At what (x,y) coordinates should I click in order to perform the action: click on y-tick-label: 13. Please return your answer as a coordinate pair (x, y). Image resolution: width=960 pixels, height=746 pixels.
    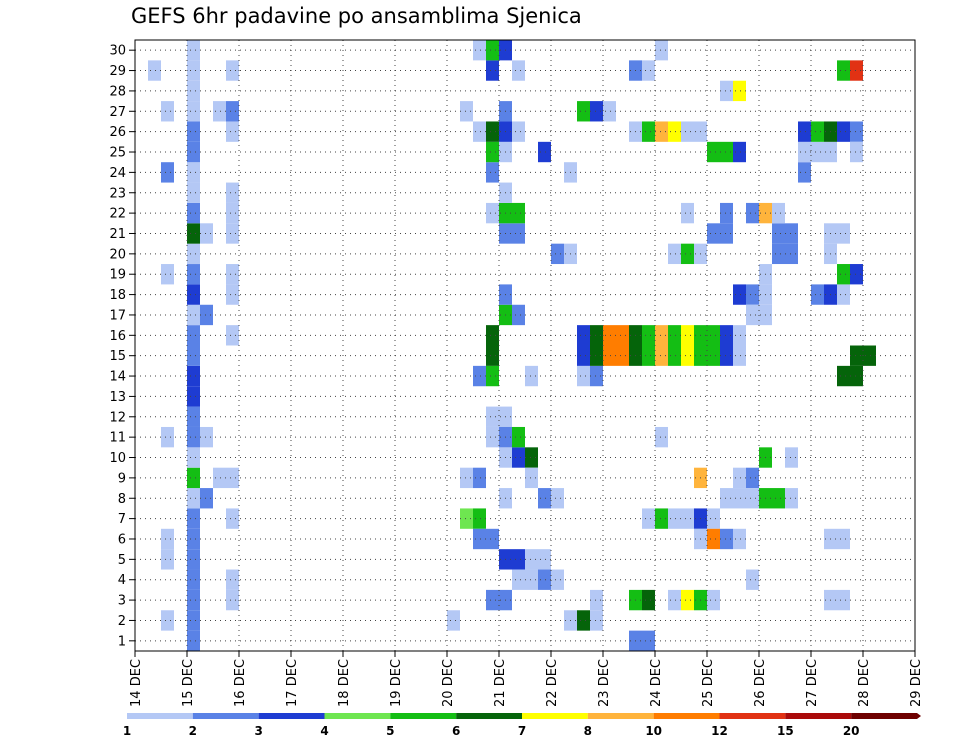
    Looking at the image, I should click on (117, 397).